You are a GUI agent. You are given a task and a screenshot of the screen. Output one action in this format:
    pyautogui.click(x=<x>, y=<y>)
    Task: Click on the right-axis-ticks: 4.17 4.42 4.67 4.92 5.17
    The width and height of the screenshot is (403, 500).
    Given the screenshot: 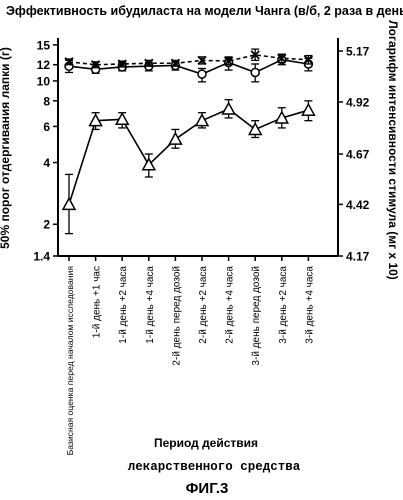 What is the action you would take?
    pyautogui.click(x=354, y=153)
    